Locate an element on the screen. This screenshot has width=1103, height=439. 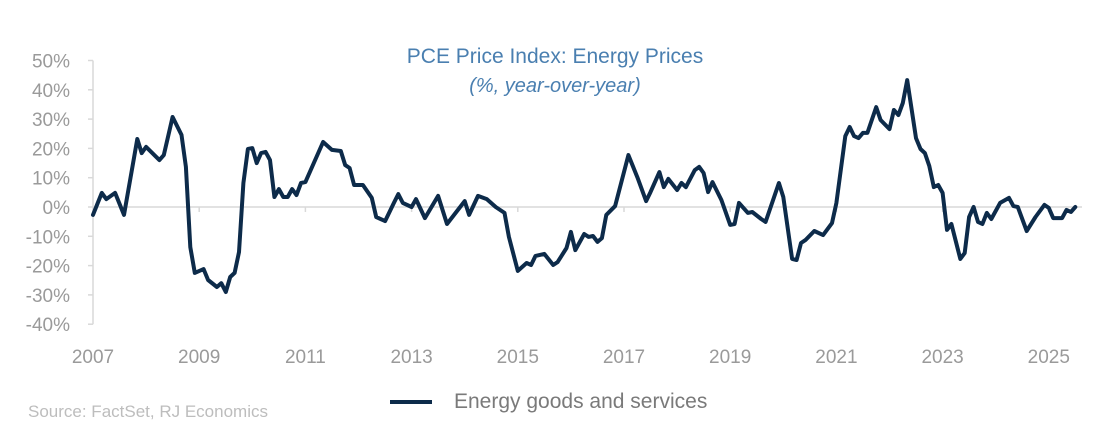
x-tick-label: 2017 is located at coordinates (624, 357).